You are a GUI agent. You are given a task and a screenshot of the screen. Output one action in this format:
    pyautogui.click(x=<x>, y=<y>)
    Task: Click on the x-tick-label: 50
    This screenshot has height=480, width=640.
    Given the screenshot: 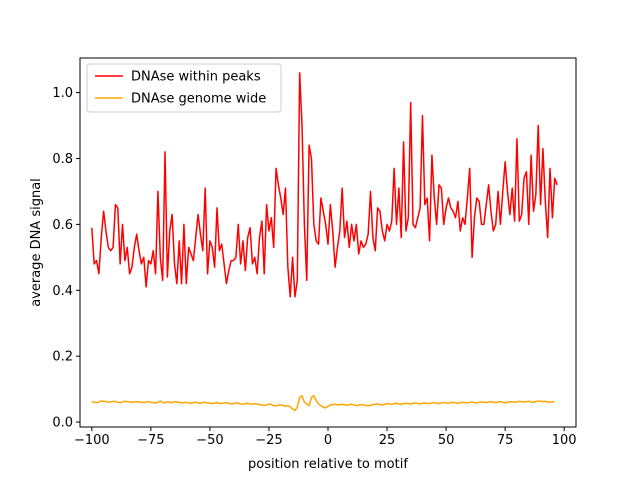 What is the action you would take?
    pyautogui.click(x=446, y=440)
    